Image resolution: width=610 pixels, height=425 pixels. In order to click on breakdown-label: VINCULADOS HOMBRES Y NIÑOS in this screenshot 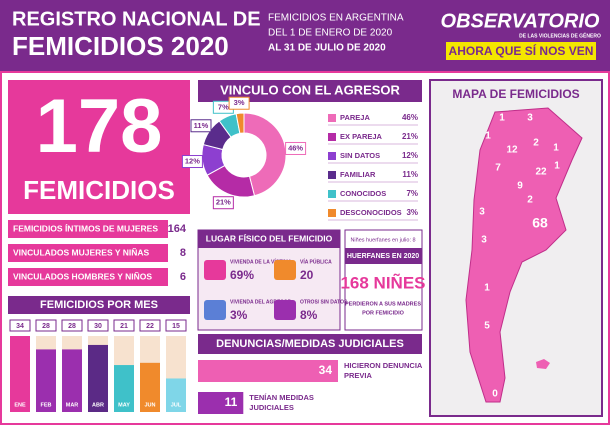, I will do `click(82, 276)`.